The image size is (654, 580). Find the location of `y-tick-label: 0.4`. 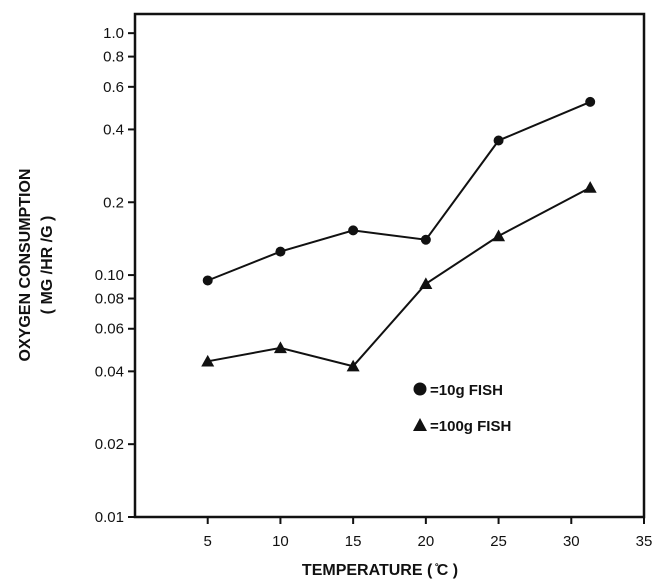

y-tick-label: 0.4 is located at coordinates (113, 129).